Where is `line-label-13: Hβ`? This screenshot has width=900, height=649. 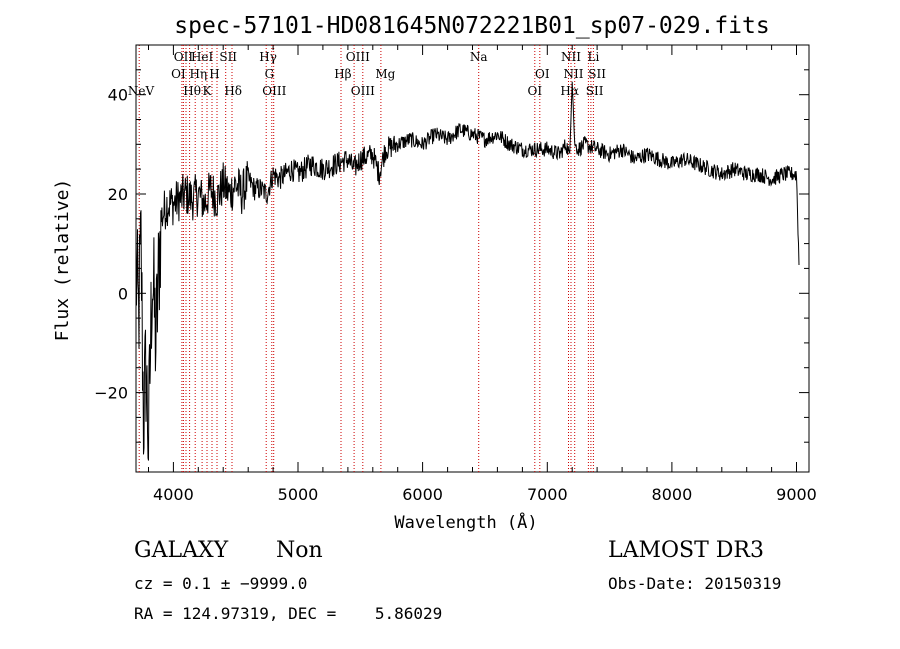 line-label-13: Hβ is located at coordinates (342, 74).